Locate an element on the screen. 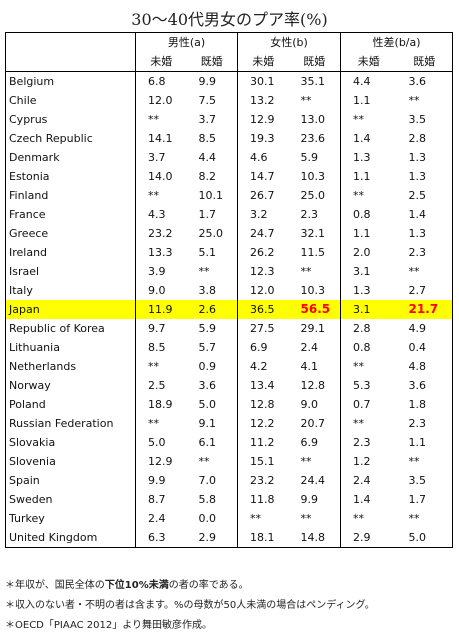 This screenshot has height=639, width=459. value-cell: 4.1 is located at coordinates (309, 366).